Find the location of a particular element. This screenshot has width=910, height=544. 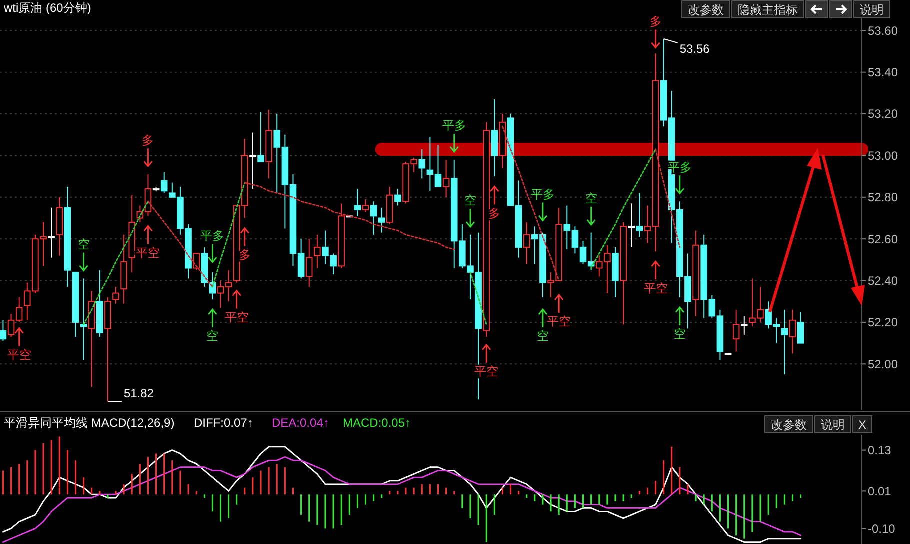

y-tick-label: 53.20 is located at coordinates (883, 114).